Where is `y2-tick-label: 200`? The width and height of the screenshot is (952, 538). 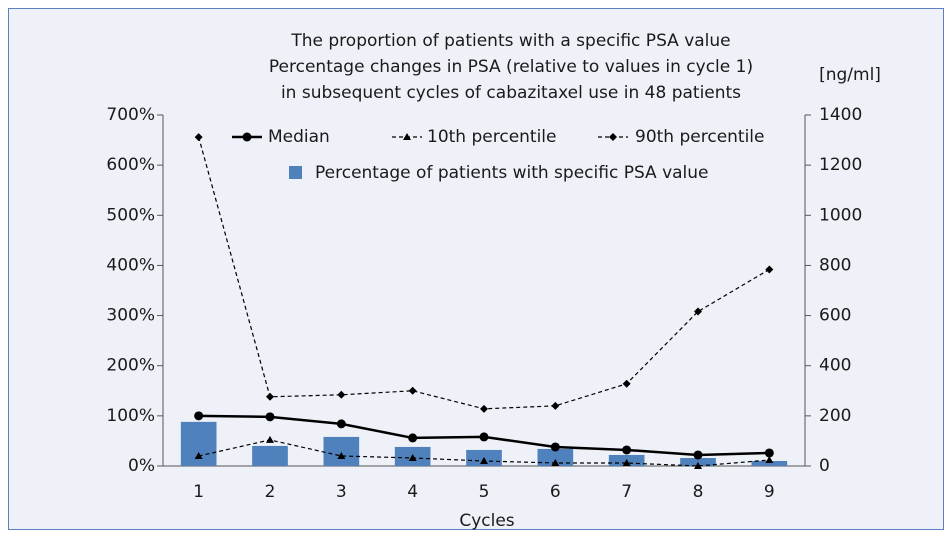
y2-tick-label: 200 is located at coordinates (835, 416).